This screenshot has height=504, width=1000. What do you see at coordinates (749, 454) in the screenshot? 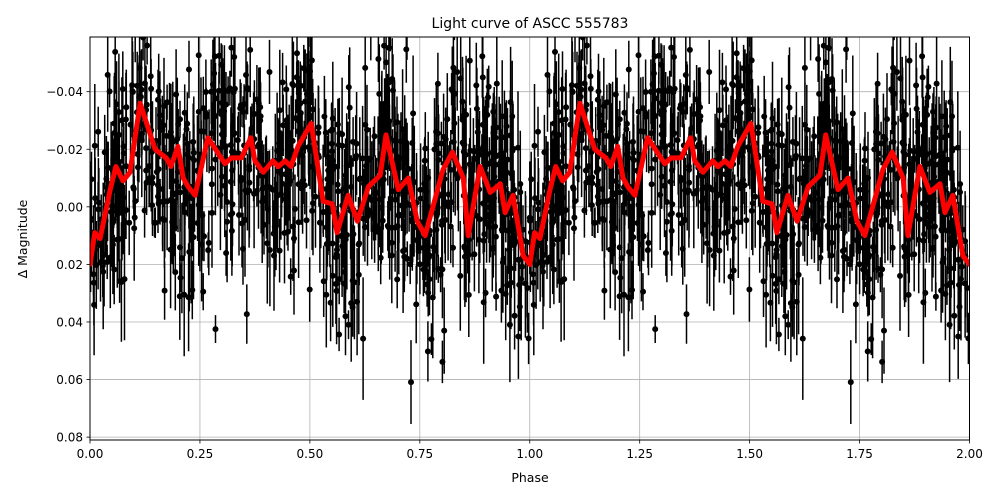
I see `x-tick-label: 1.50` at bounding box center [749, 454].